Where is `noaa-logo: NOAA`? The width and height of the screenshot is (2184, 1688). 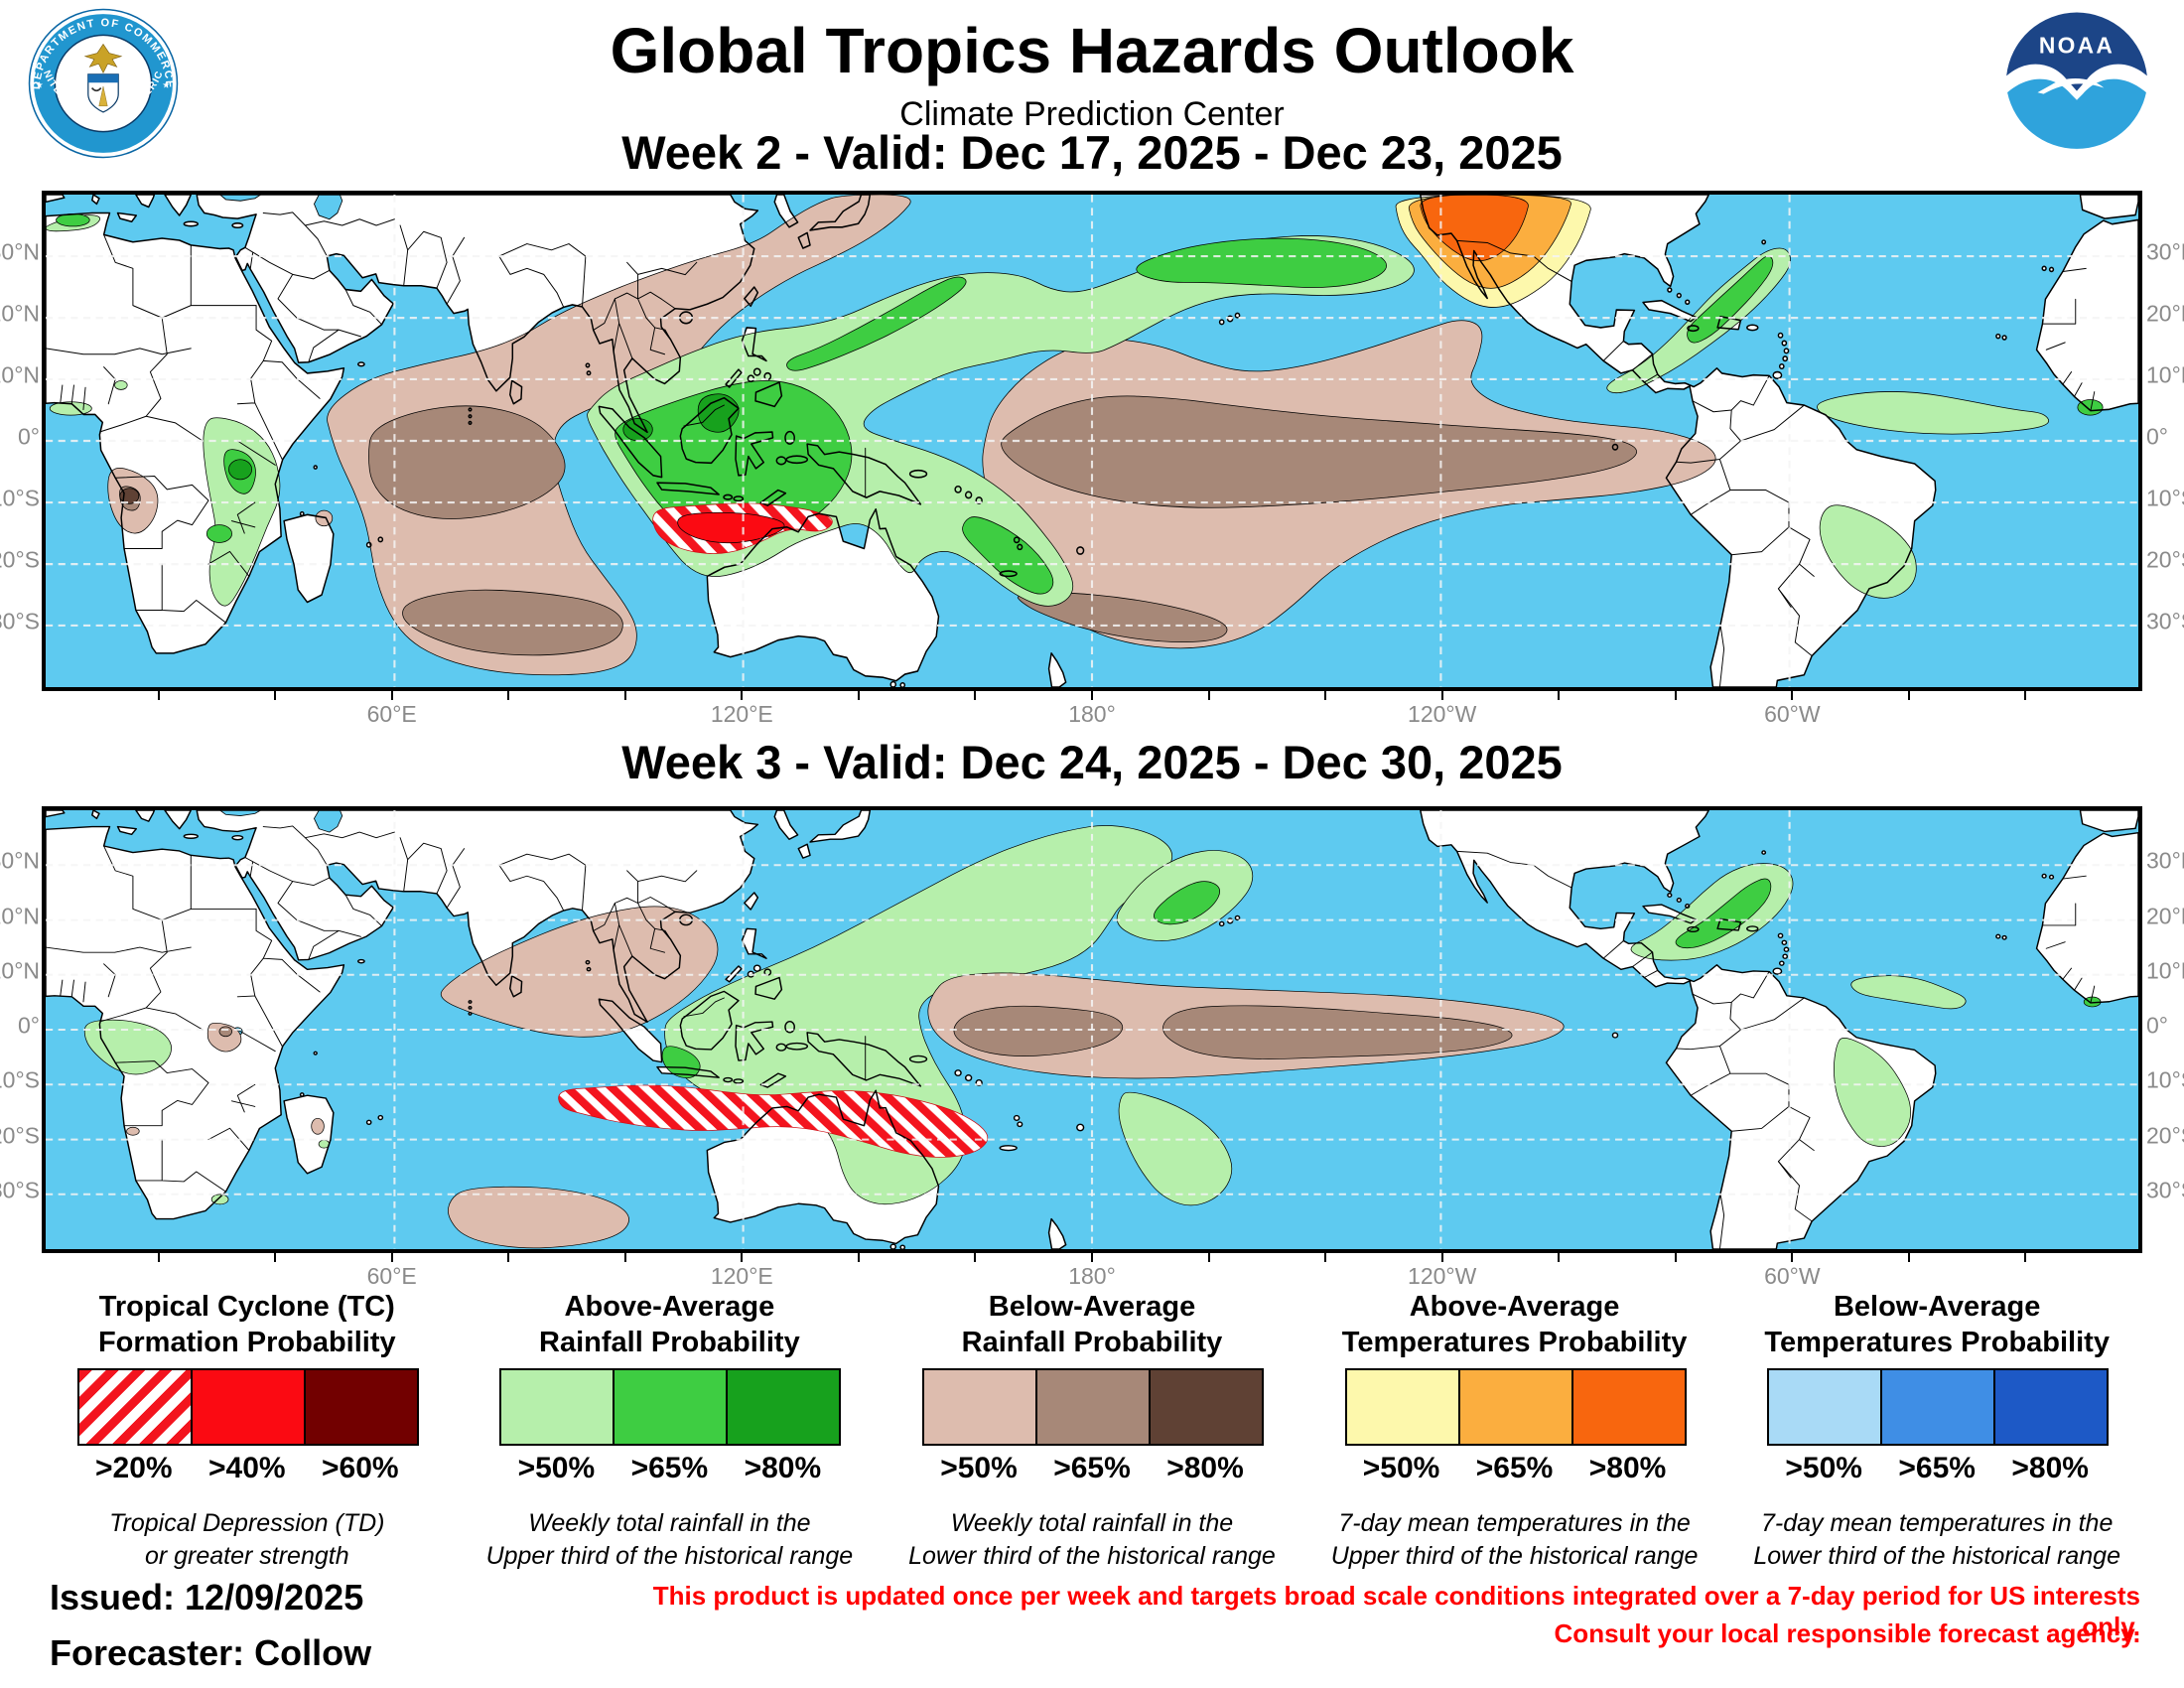
noaa-logo: NOAA is located at coordinates (2076, 83).